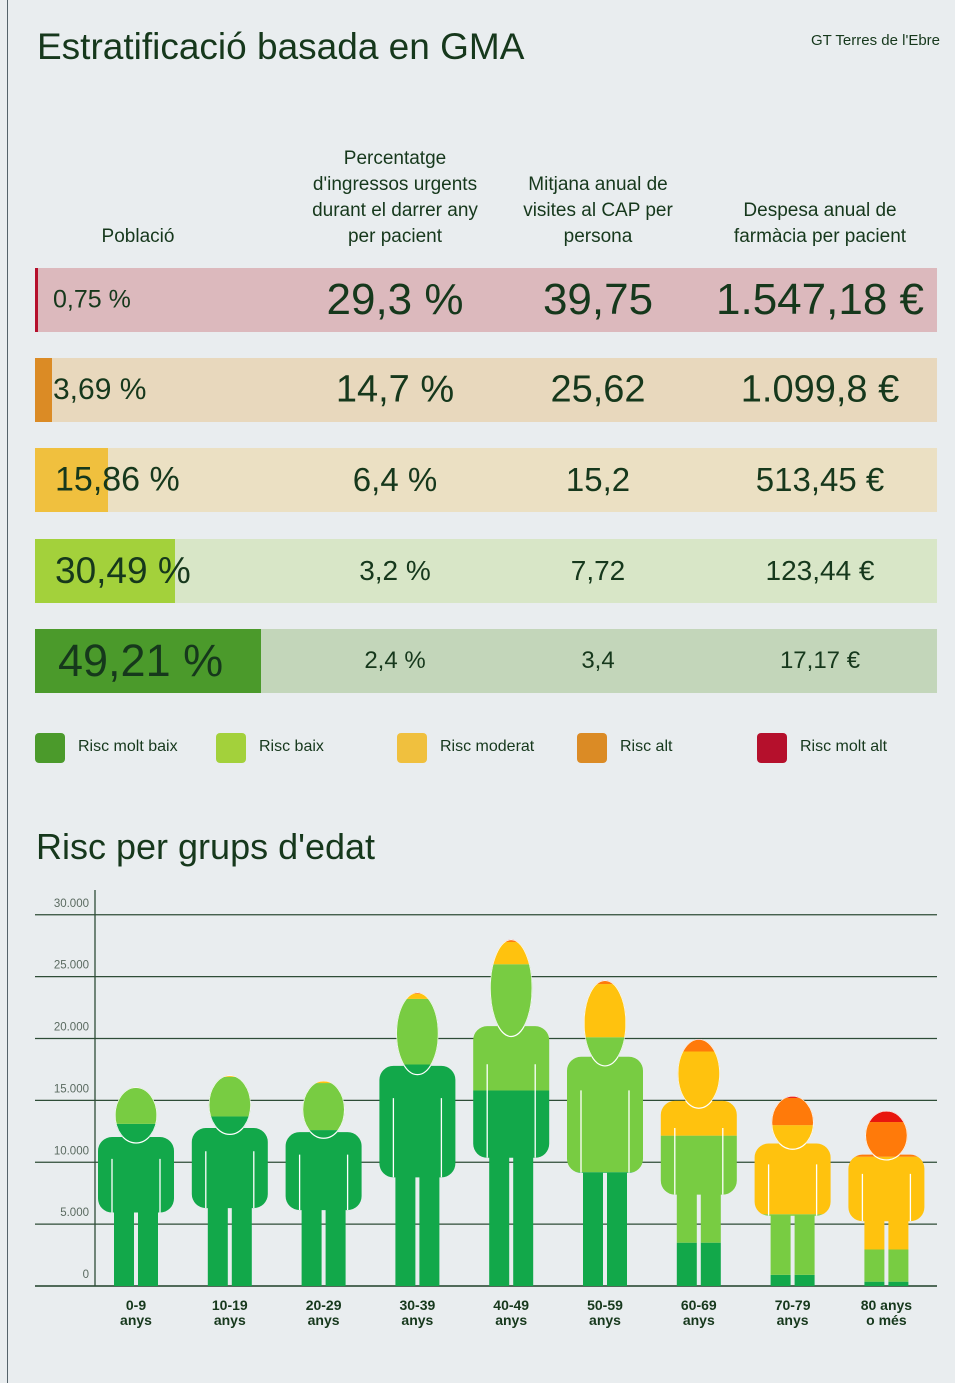 This screenshot has height=1383, width=955. I want to click on row-value: 15,2, so click(598, 480).